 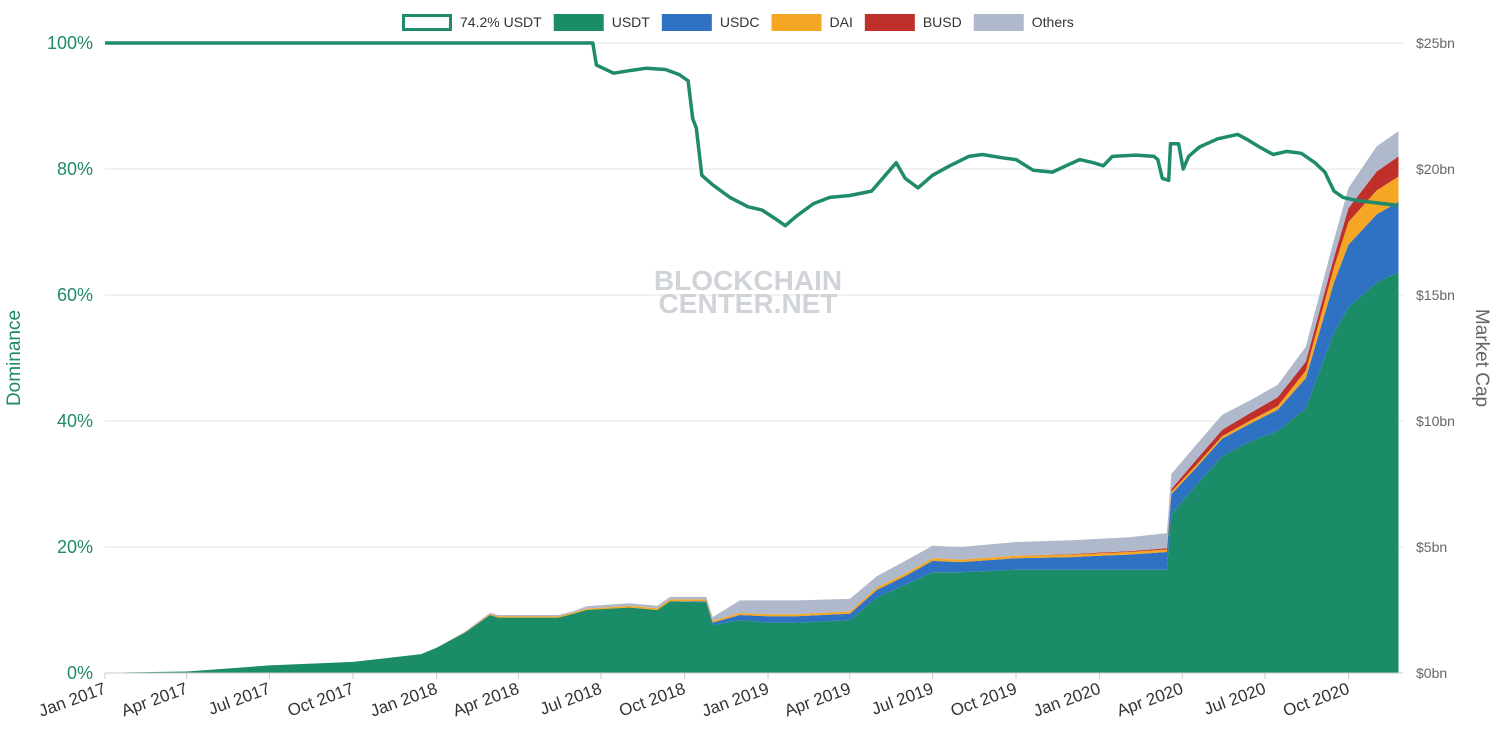 What do you see at coordinates (75, 421) in the screenshot?
I see `left-tick-label: 40%` at bounding box center [75, 421].